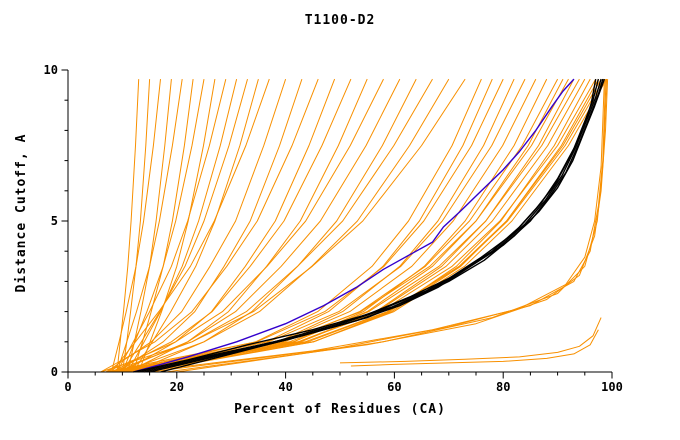 The height and width of the screenshot is (440, 680). Describe the element at coordinates (285, 387) in the screenshot. I see `x-tick-label: 40` at that location.